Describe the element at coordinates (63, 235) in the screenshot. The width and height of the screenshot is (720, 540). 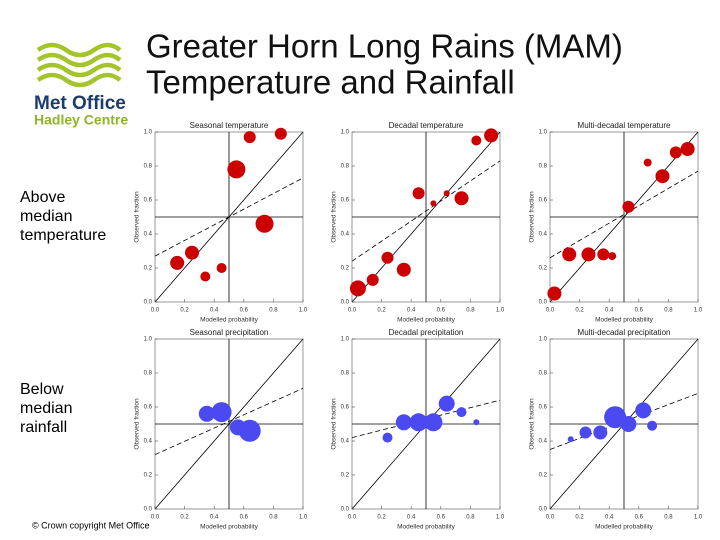
I see `row-label: temperature` at that location.